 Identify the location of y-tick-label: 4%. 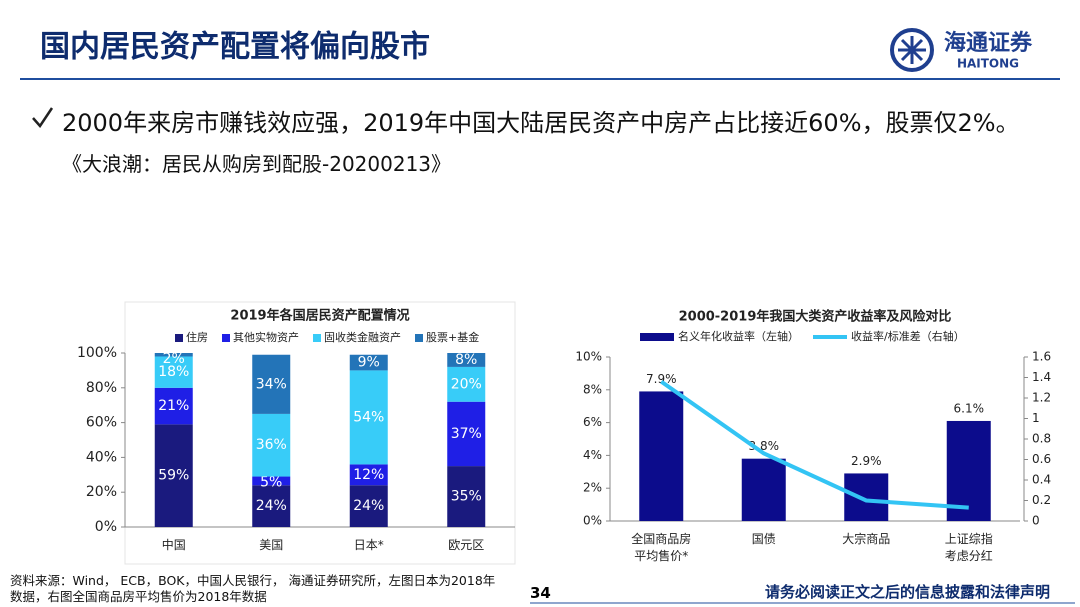
(592, 455).